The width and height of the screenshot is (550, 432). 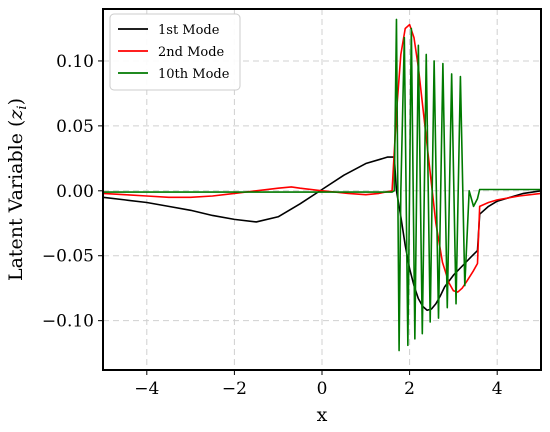 I want to click on x-tick-label: 0, so click(x=322, y=389).